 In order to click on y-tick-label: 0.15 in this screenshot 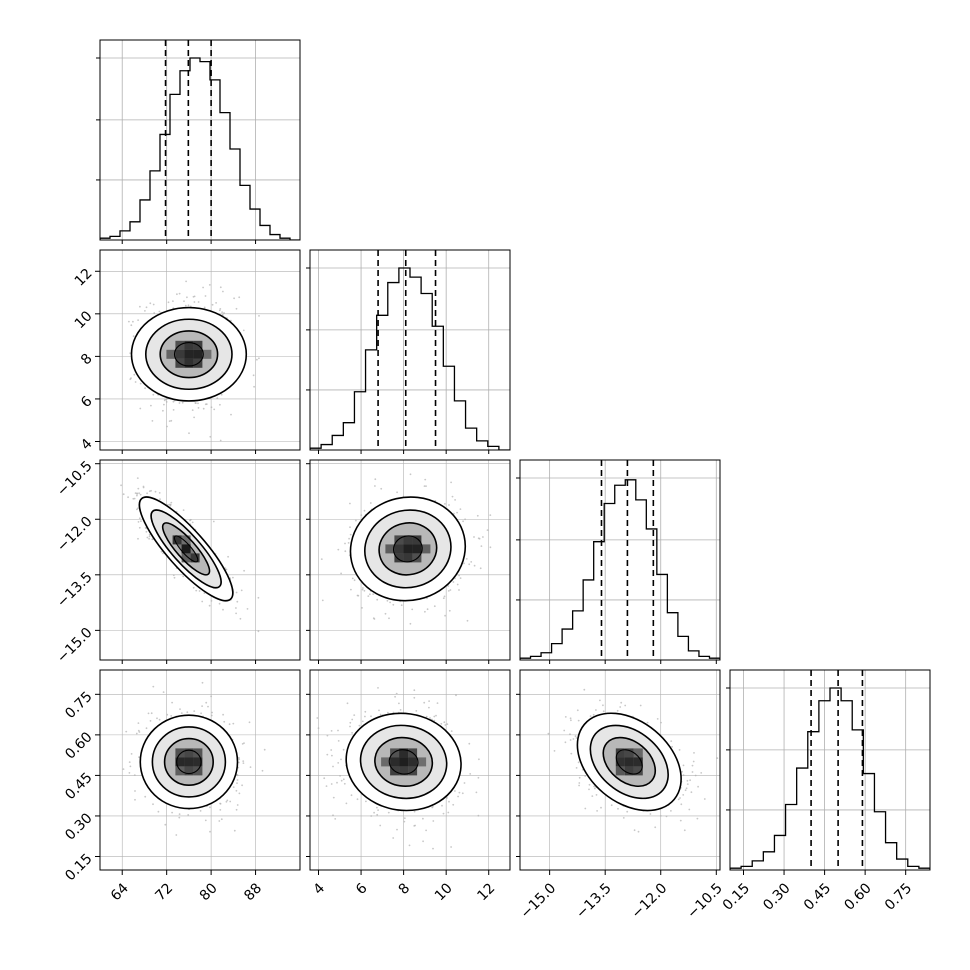, I will do `click(78, 867)`.